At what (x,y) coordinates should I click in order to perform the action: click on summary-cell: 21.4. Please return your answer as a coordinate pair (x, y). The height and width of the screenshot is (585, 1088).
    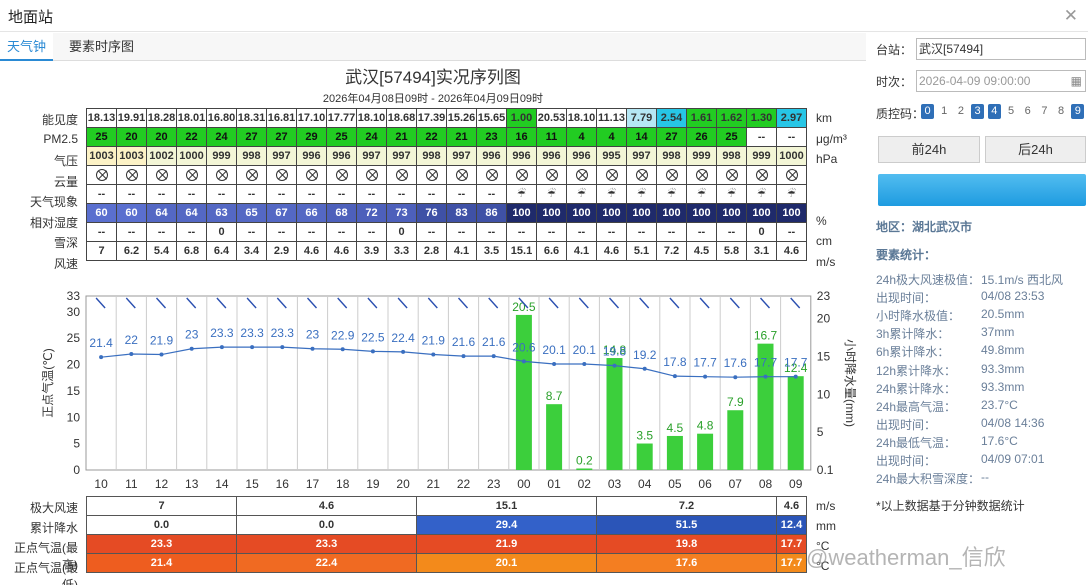
    Looking at the image, I should click on (161, 563).